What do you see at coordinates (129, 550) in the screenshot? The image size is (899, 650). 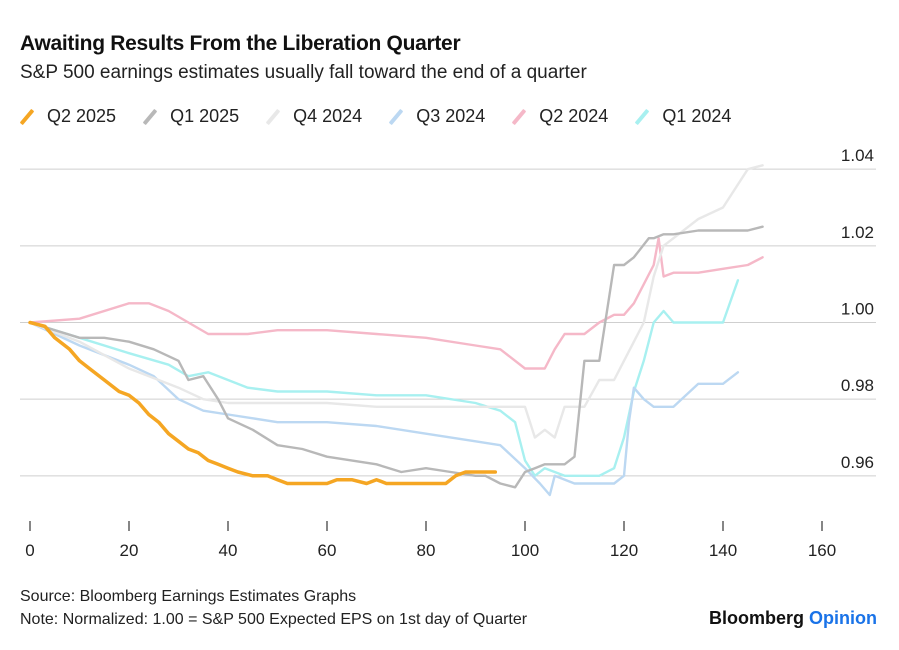 I see `x-tick-label: 20` at bounding box center [129, 550].